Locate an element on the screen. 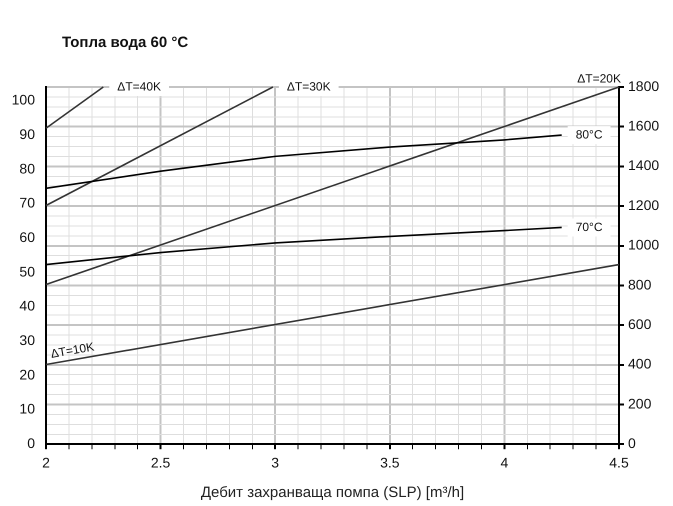  y-tick-label: 20 is located at coordinates (27, 374).